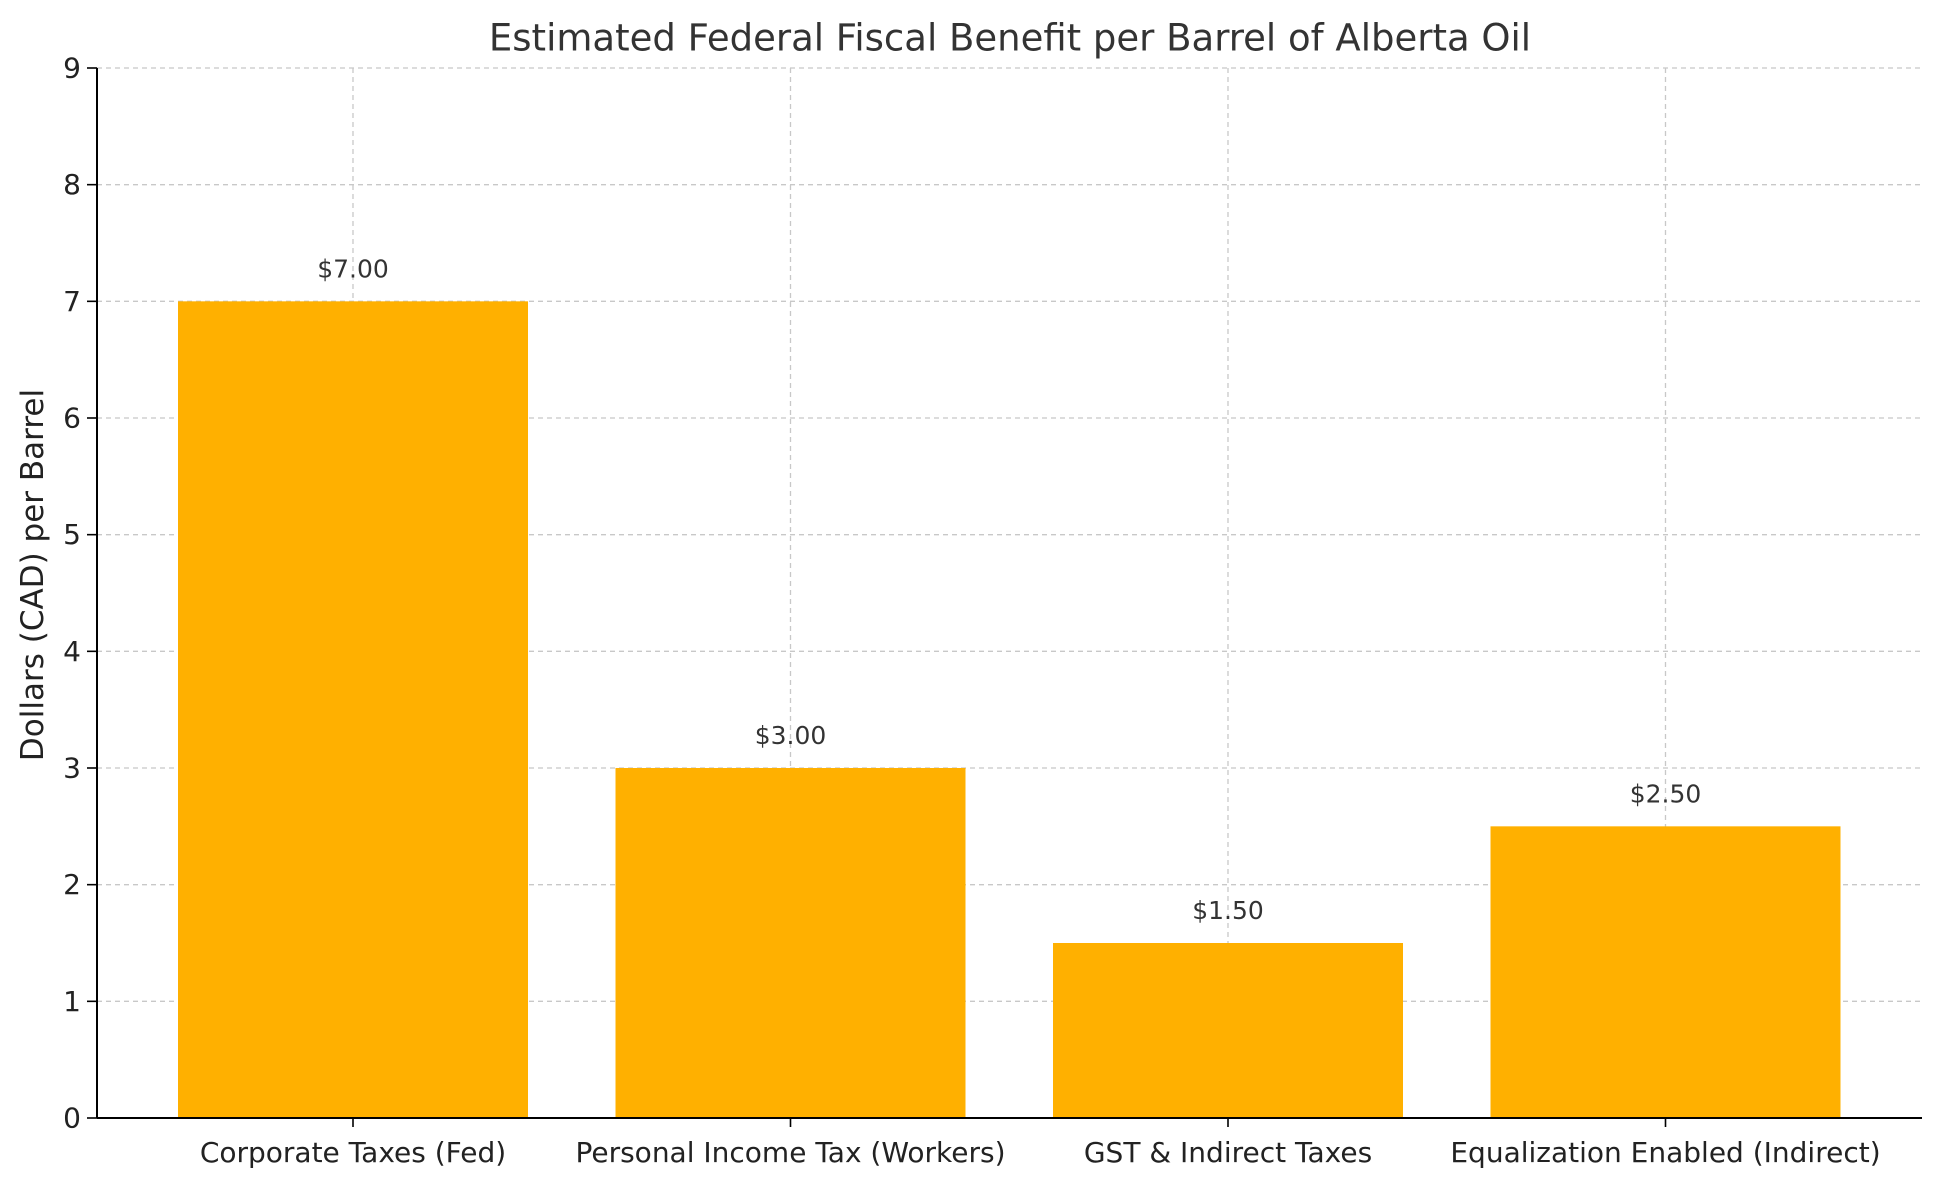  I want to click on y-tick-label: 4, so click(72, 651).